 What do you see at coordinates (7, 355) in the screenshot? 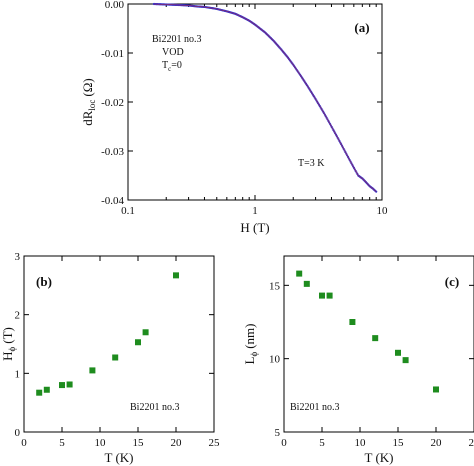
I see `panel-b-ylabel-main: H` at bounding box center [7, 355].